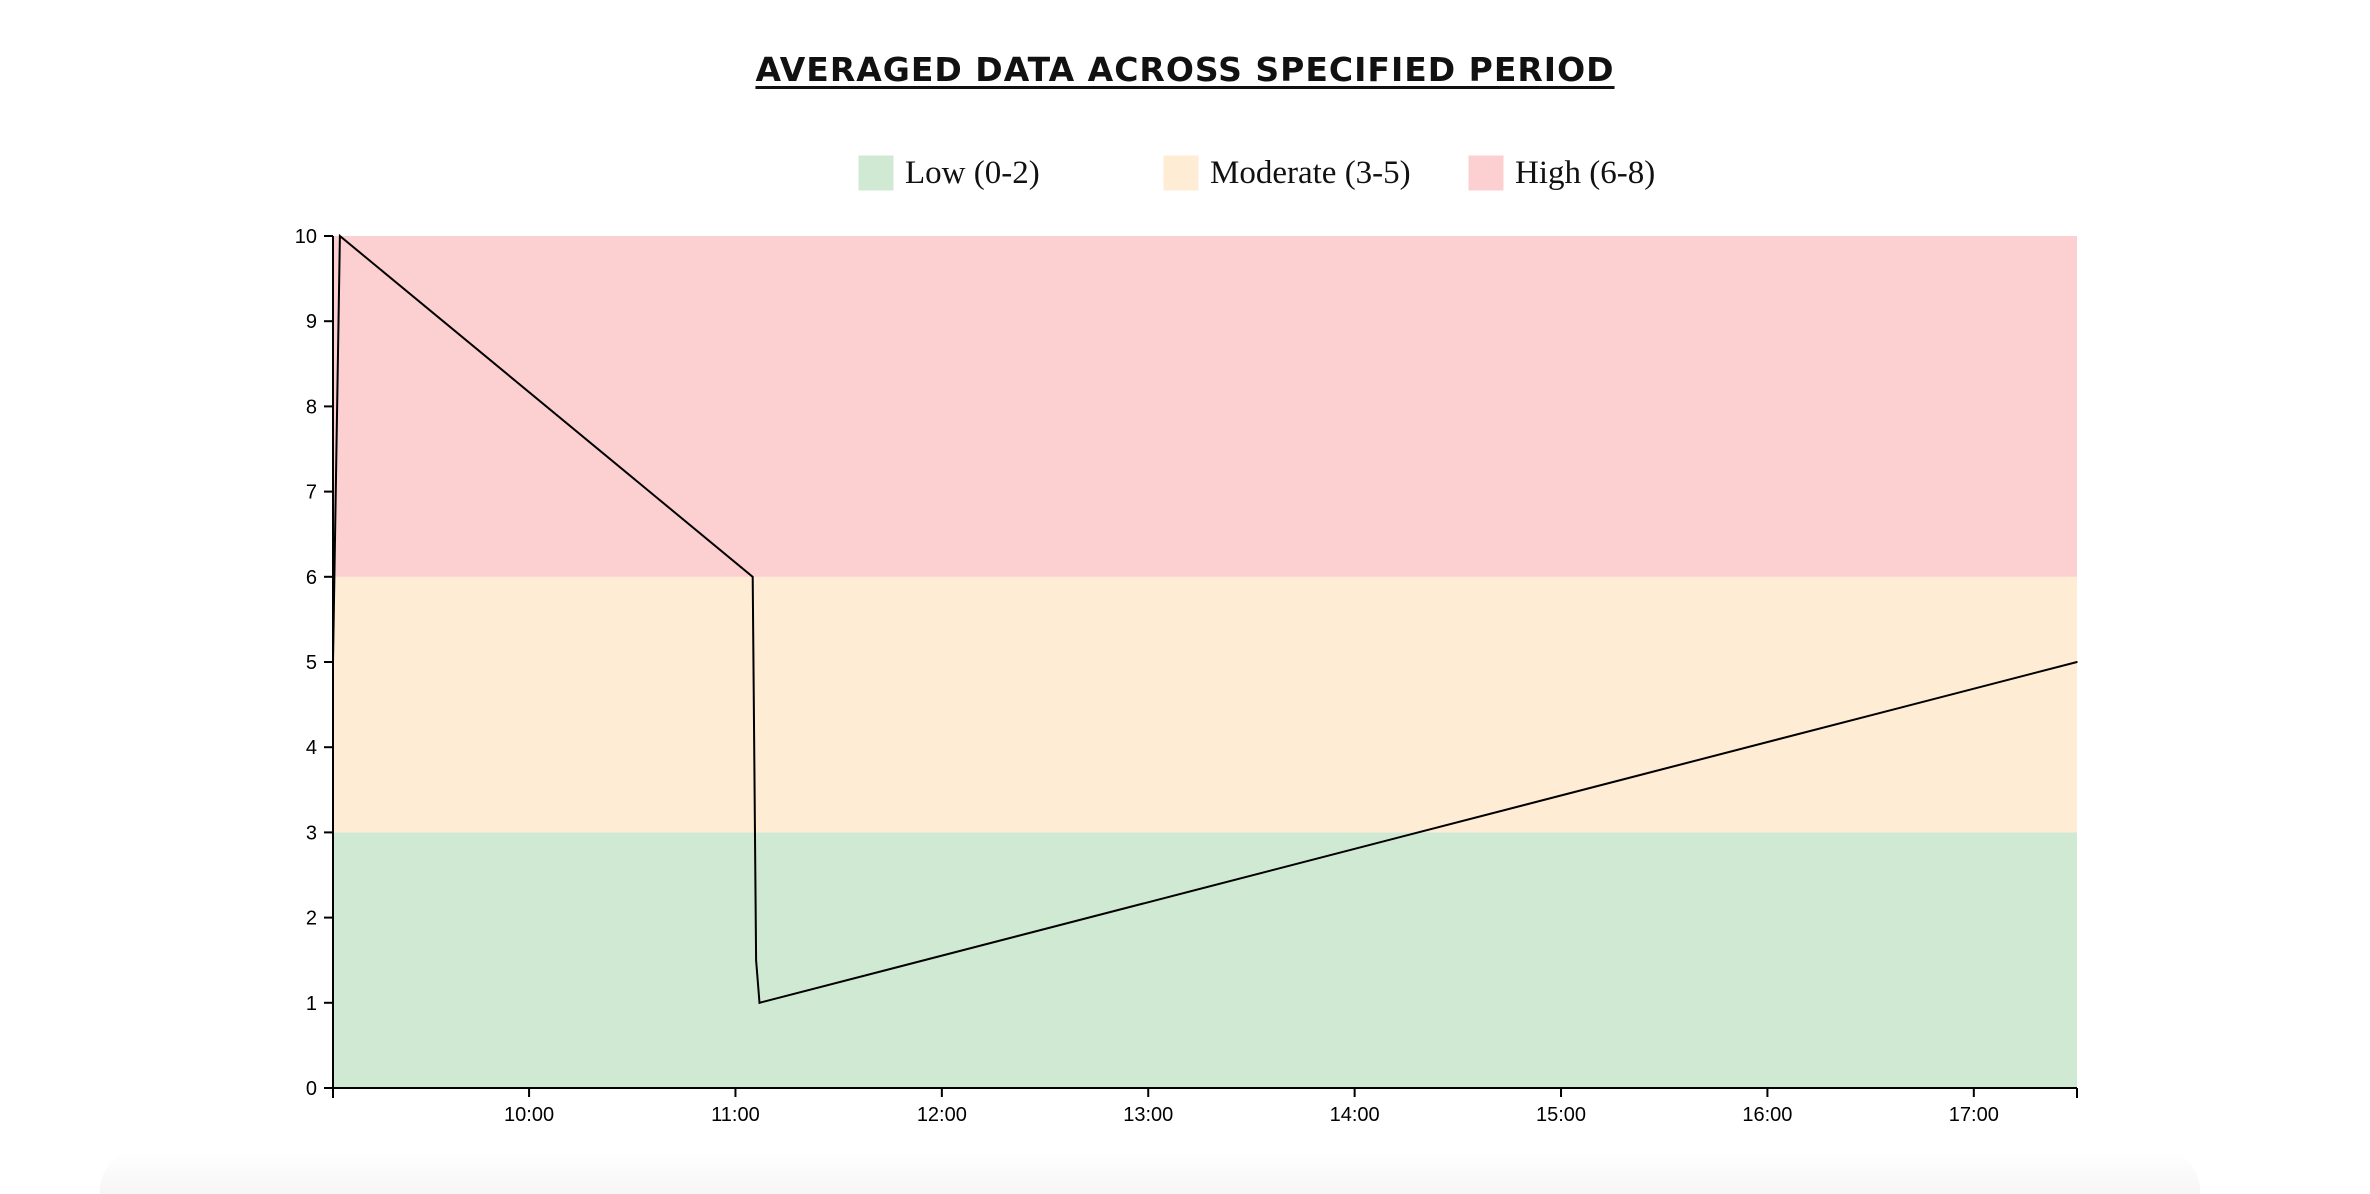 The height and width of the screenshot is (1194, 2370). Describe the element at coordinates (942, 1115) in the screenshot. I see `x-tick-label-12-00: 12:00` at that location.